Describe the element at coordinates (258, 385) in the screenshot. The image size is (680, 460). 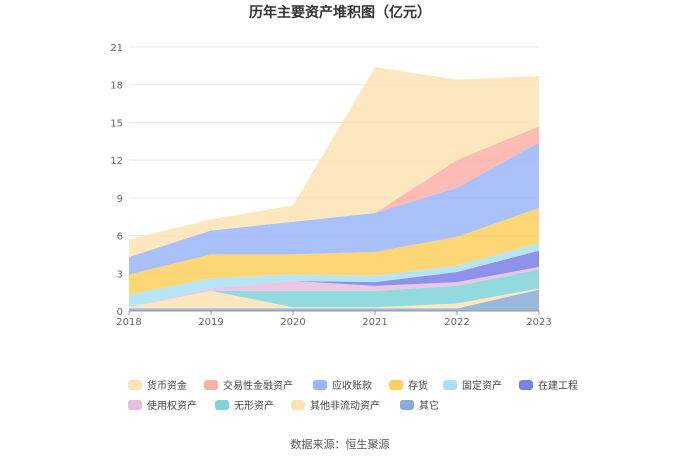
I see `legend-label: 交易性金融资产` at that location.